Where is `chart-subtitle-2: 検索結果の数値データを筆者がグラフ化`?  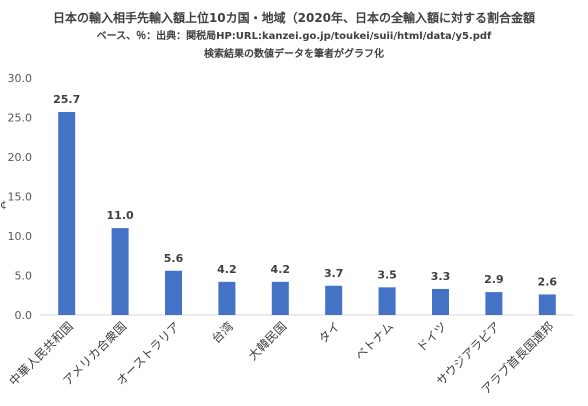
chart-subtitle-2: 検索結果の数値データを筆者がグラフ化 is located at coordinates (294, 54).